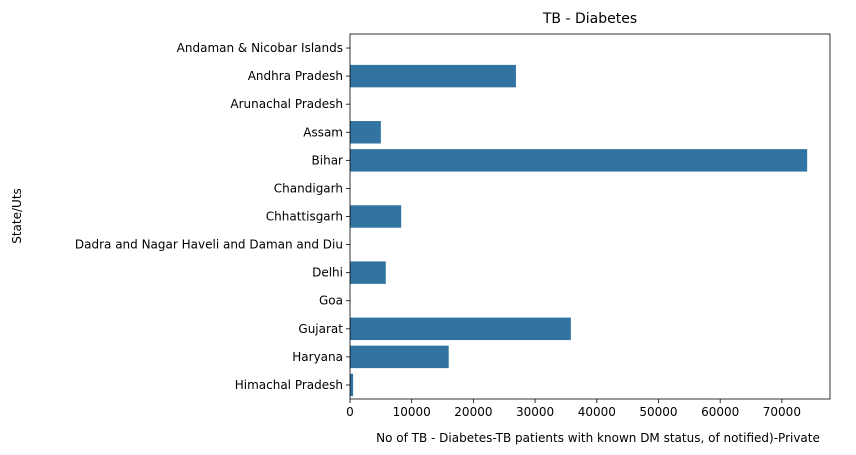 The width and height of the screenshot is (856, 455). I want to click on bar-gujarat, so click(460, 329).